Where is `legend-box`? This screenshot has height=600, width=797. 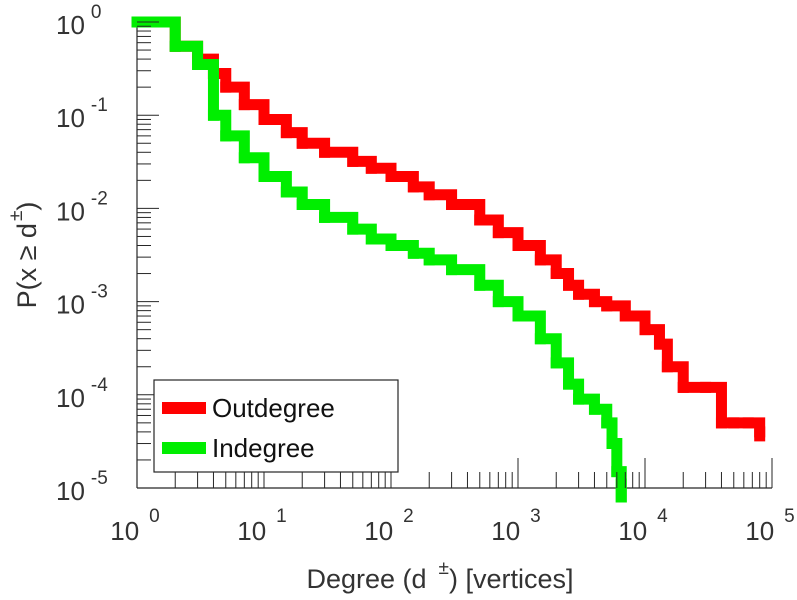 legend-box is located at coordinates (276, 426).